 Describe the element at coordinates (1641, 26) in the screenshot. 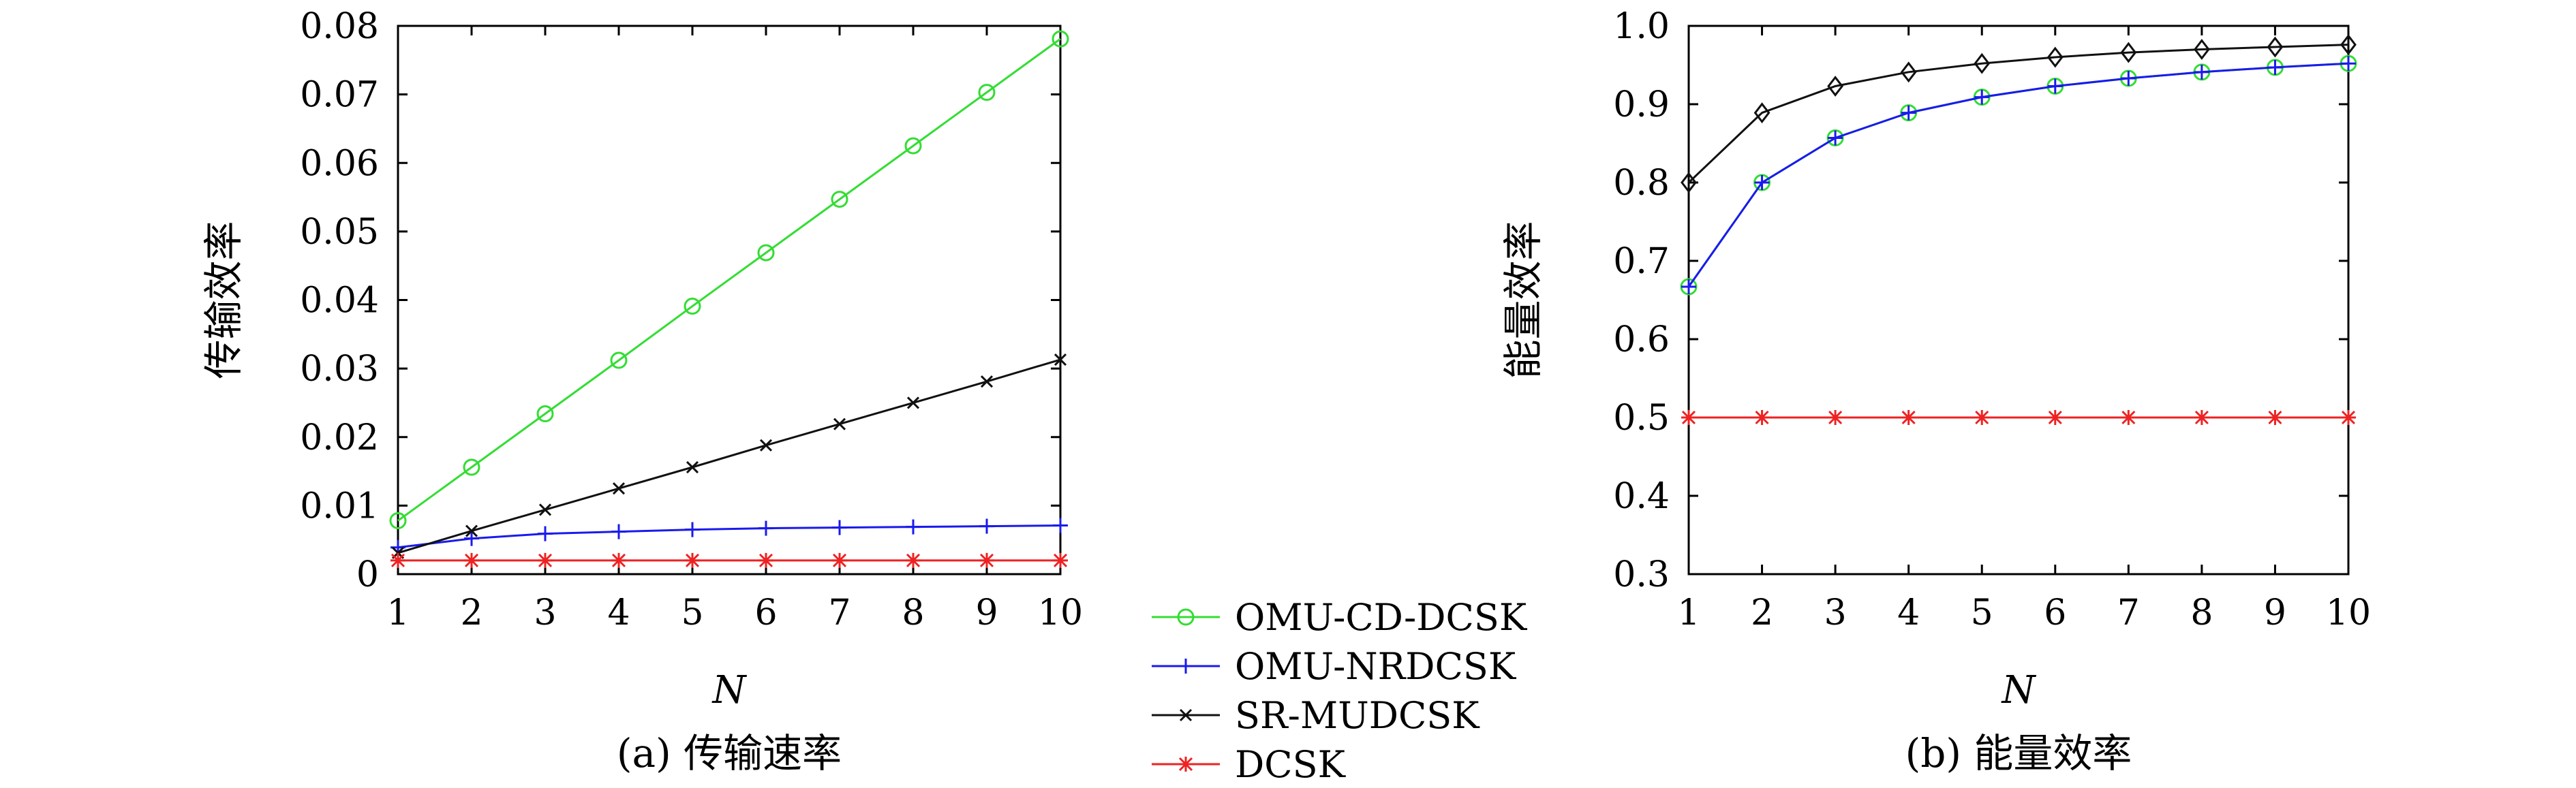

I see `y-tick-label: 1.0` at that location.